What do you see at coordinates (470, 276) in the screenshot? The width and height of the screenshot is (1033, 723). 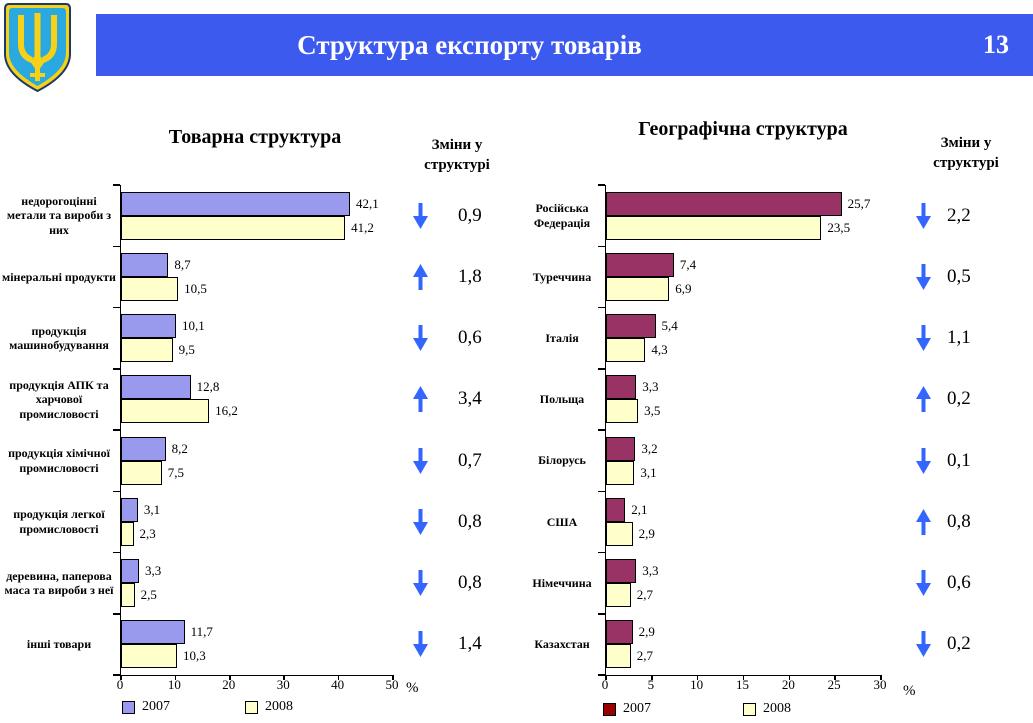 I see `change-value: 1,8` at bounding box center [470, 276].